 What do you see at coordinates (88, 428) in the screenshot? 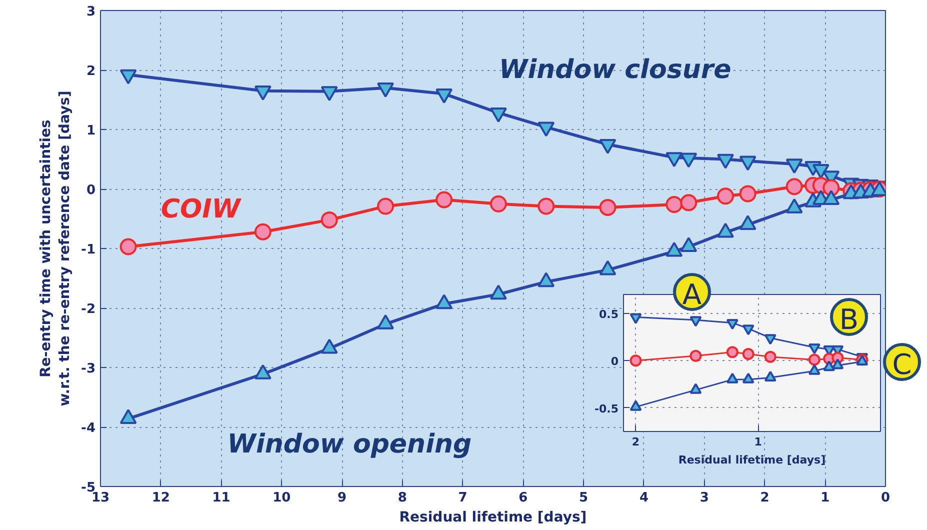
I see `y-tick-label: -4` at bounding box center [88, 428].